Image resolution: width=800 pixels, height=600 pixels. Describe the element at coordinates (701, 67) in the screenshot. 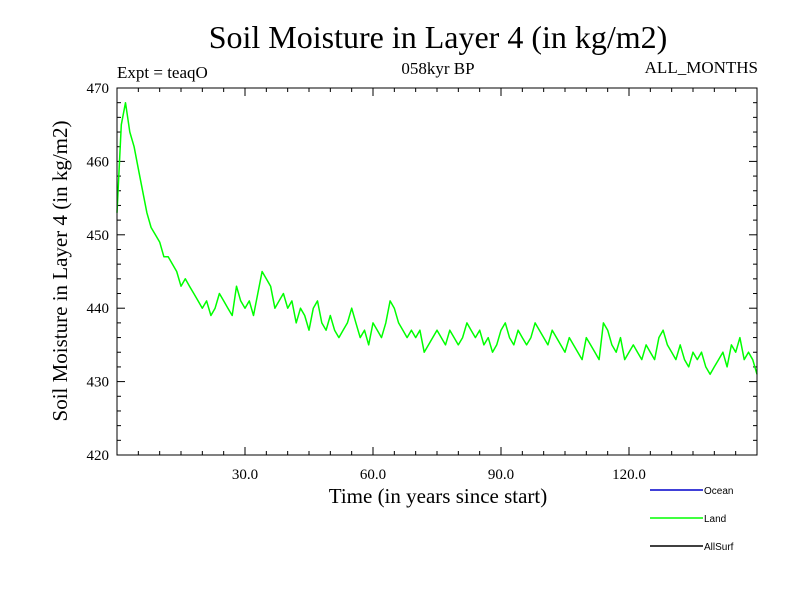

I see `months-label: ALL_MONTHS` at that location.